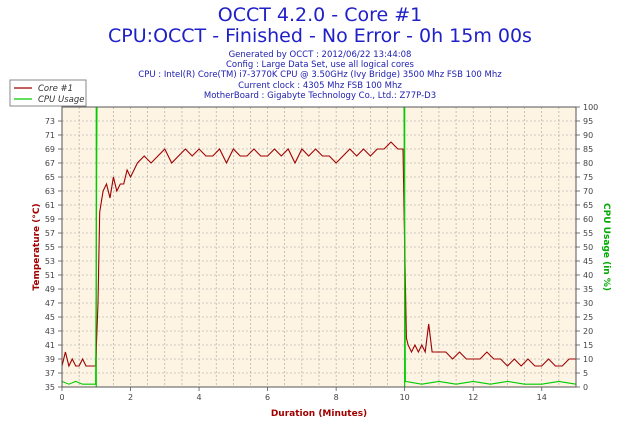 The width and height of the screenshot is (640, 427). Describe the element at coordinates (588, 191) in the screenshot. I see `y2-tick-label-14: 70` at that location.